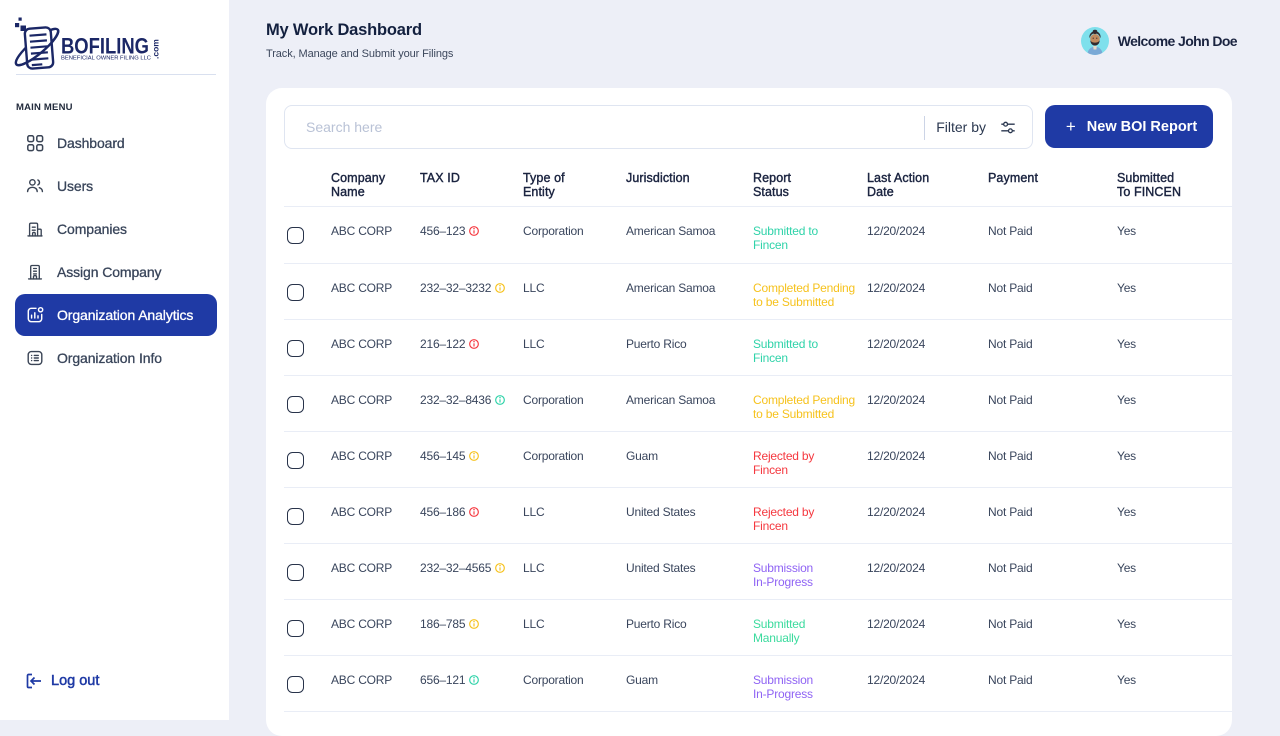 Image resolution: width=1280 pixels, height=736 pixels. What do you see at coordinates (105, 46) in the screenshot?
I see `svg-text: BOFILING` at bounding box center [105, 46].